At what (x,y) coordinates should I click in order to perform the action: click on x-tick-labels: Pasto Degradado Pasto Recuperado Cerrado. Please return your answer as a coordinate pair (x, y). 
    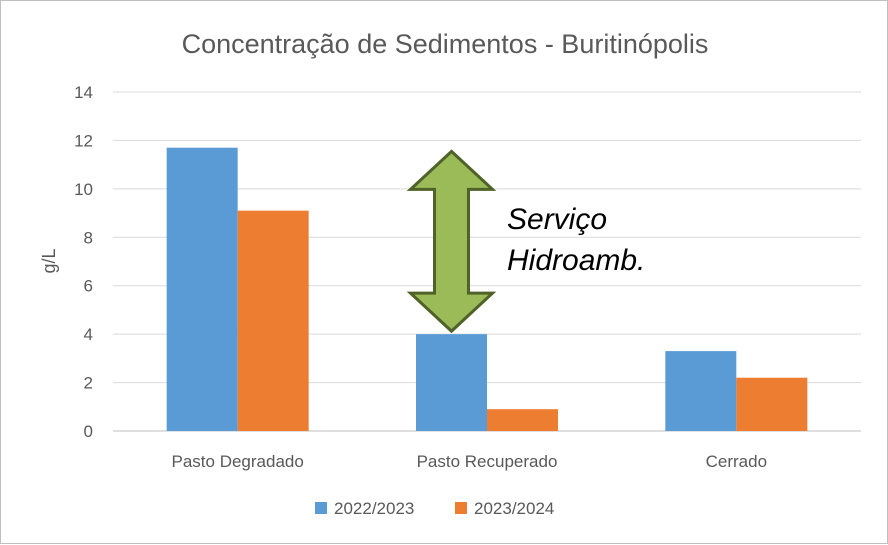
    Looking at the image, I should click on (470, 461).